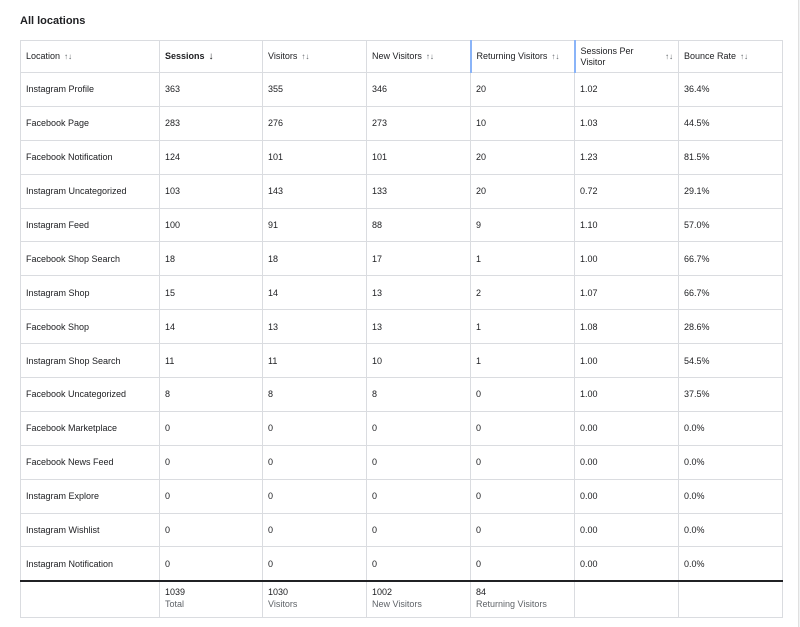 The height and width of the screenshot is (627, 800). What do you see at coordinates (314, 259) in the screenshot?
I see `cell-visitors: 18` at bounding box center [314, 259].